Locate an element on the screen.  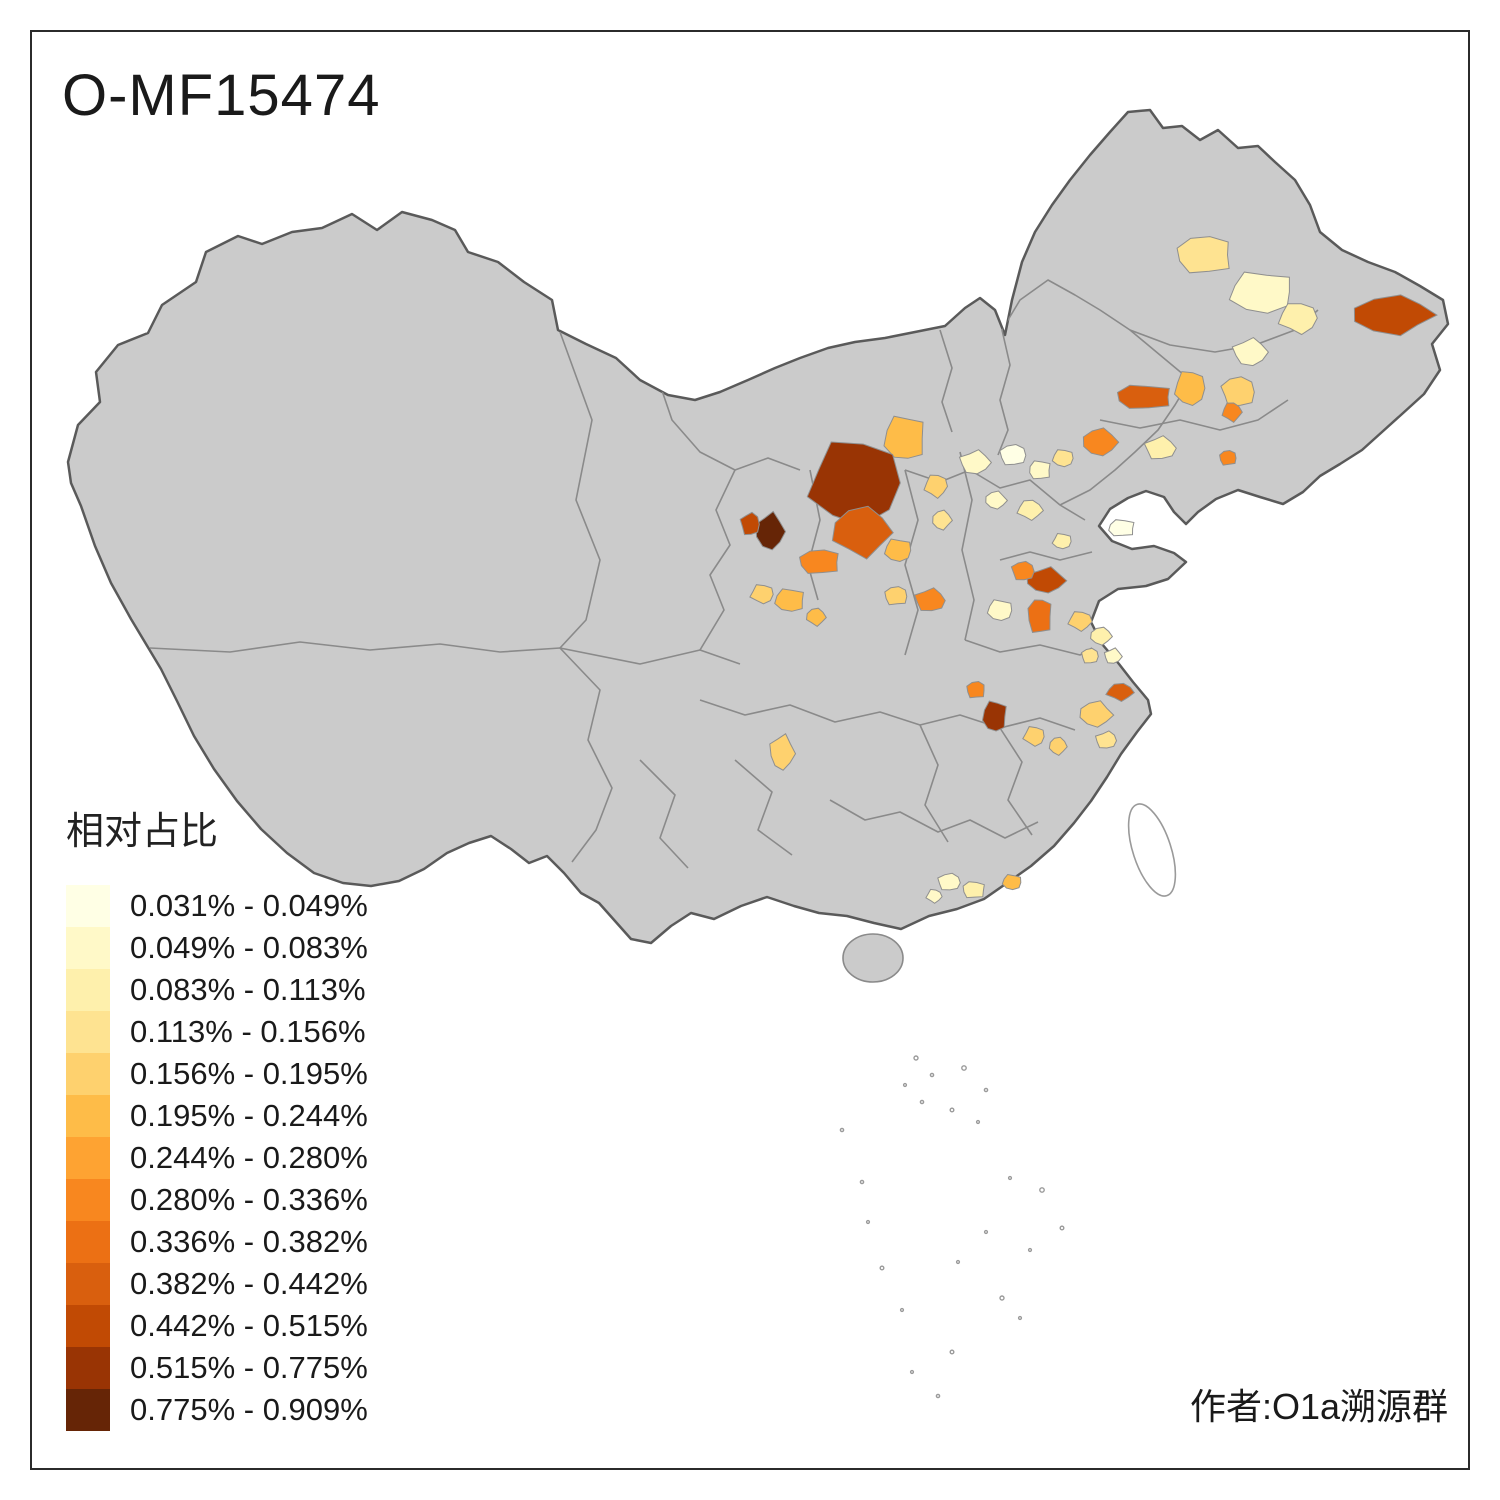
legend-item: 0.280% - 0.336% is located at coordinates (217, 1200).